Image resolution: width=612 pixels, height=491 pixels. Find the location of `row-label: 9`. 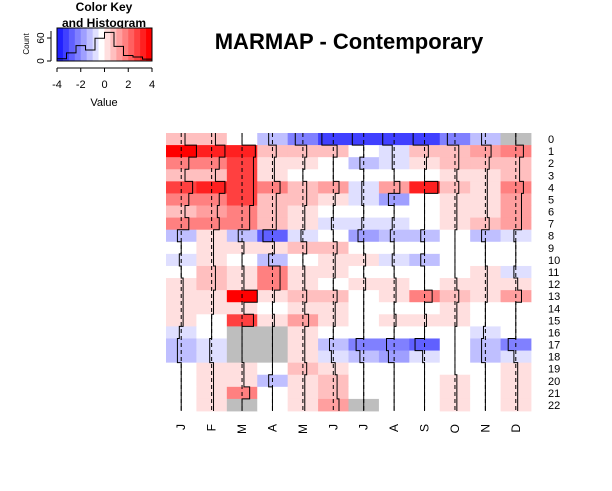

row-label: 9 is located at coordinates (551, 249).